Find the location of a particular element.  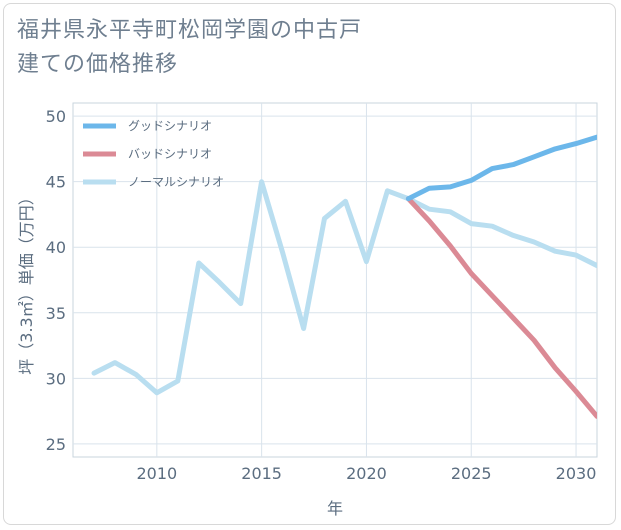

y-tick-label: 45 is located at coordinates (56, 182).